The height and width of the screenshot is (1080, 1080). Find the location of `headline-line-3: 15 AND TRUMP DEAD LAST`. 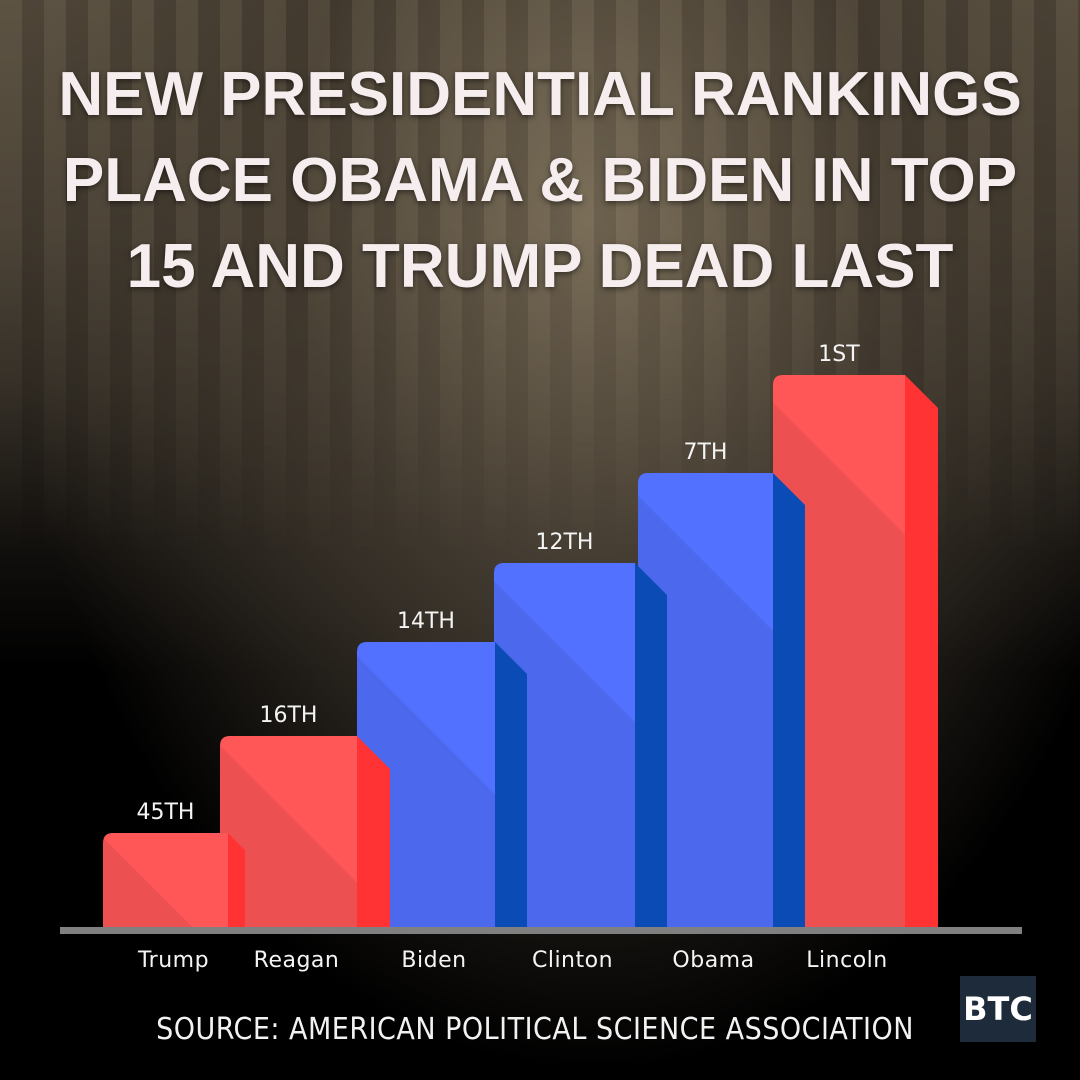

headline-line-3: 15 AND TRUMP DEAD LAST is located at coordinates (540, 266).